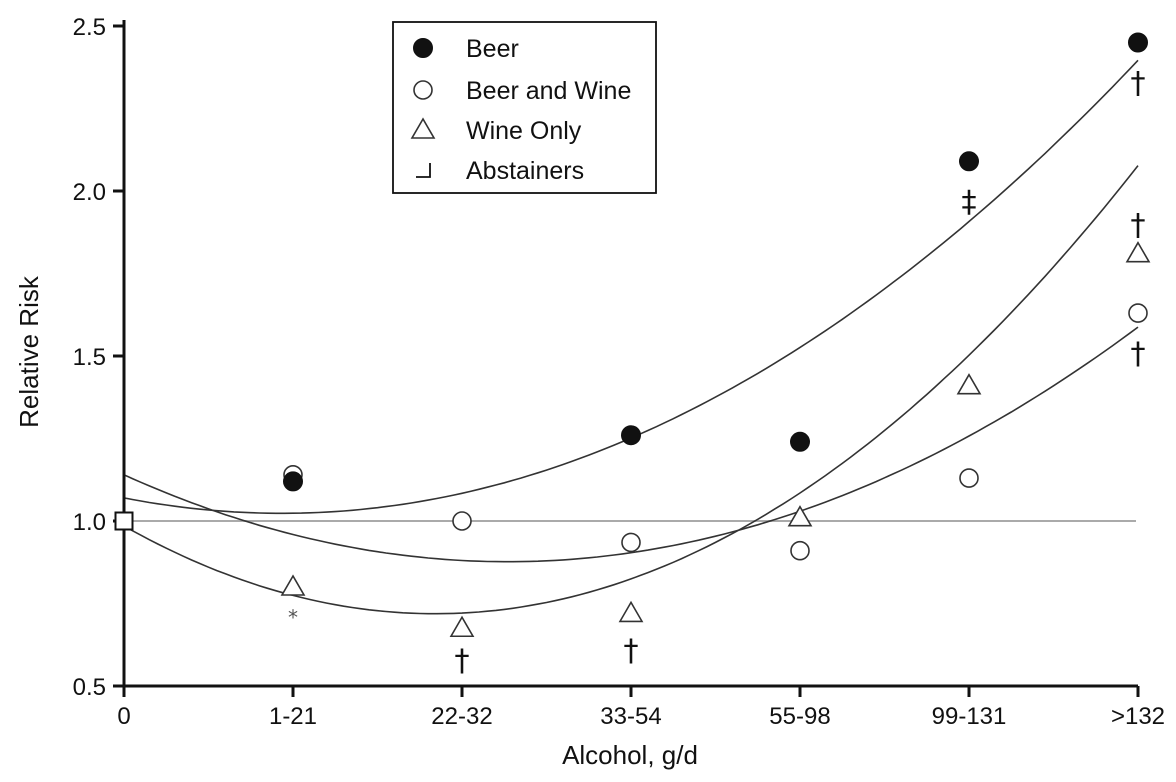 Image resolution: width=1176 pixels, height=782 pixels. What do you see at coordinates (525, 171) in the screenshot?
I see `legend-label: Abstainers` at bounding box center [525, 171].